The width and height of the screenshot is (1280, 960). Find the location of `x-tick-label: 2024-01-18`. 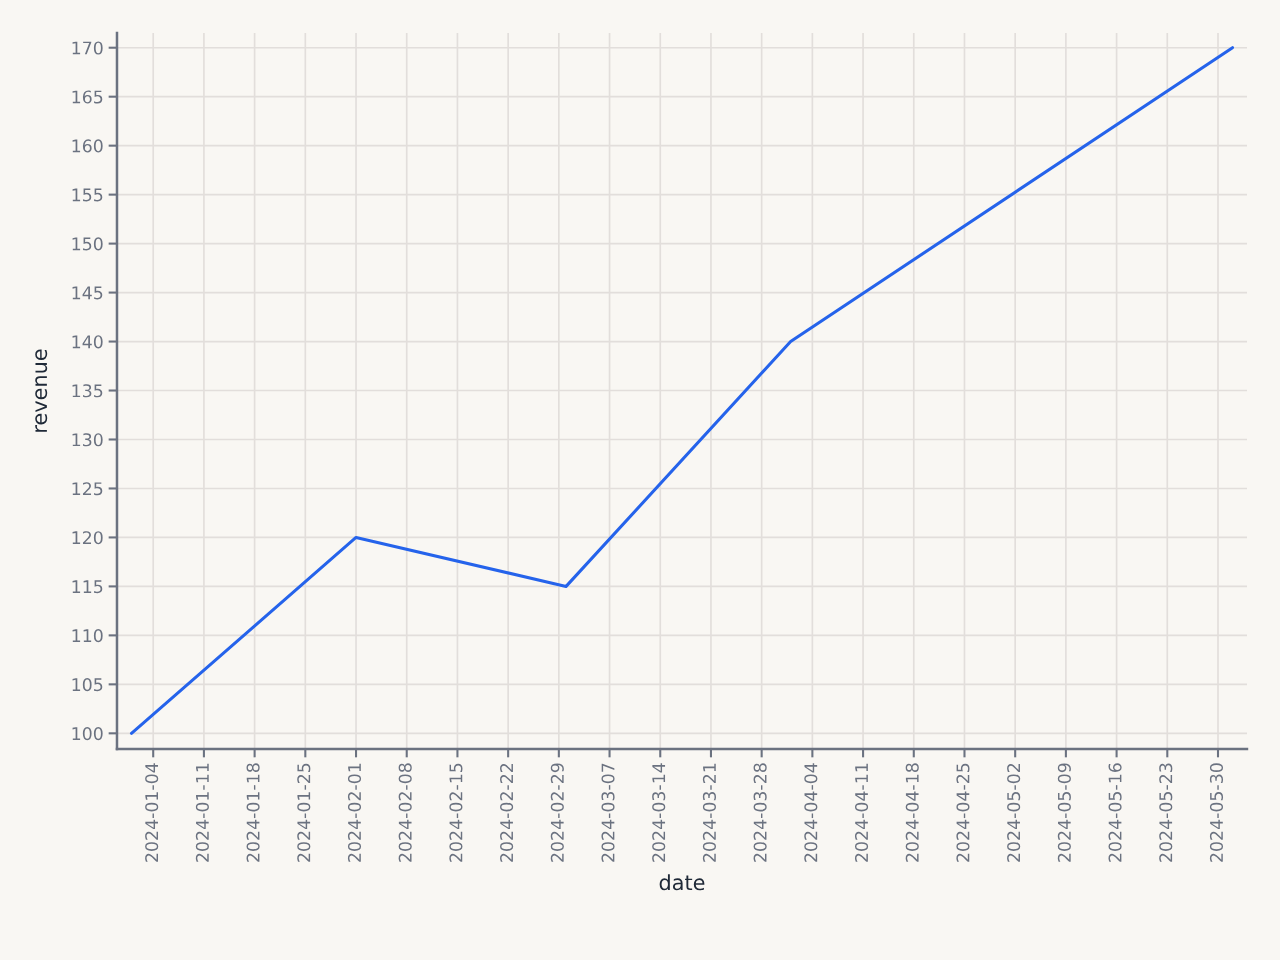

x-tick-label: 2024-01-18 is located at coordinates (253, 812).